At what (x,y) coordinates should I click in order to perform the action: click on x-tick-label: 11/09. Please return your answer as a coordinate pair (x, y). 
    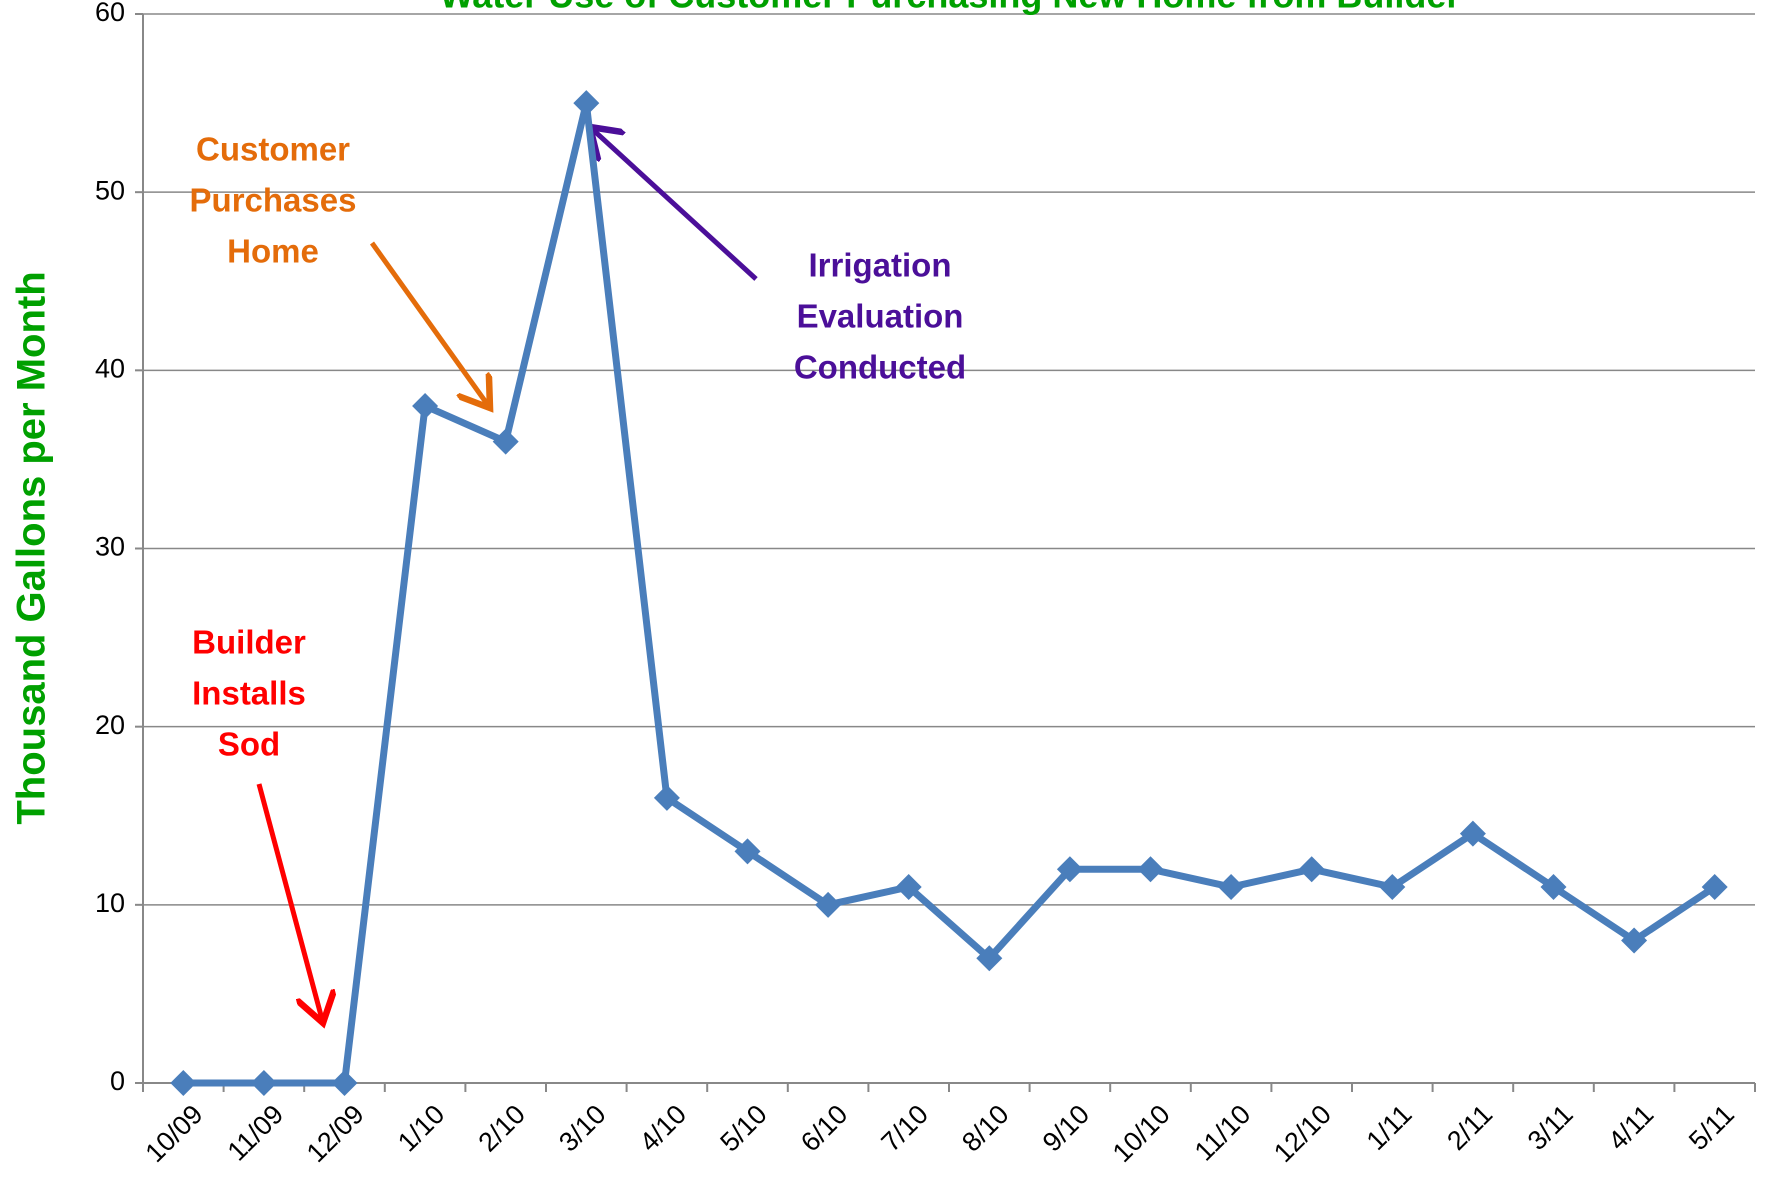
    Looking at the image, I should click on (256, 1133).